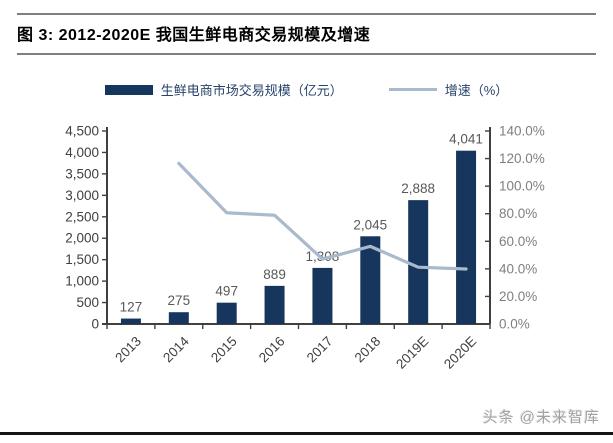  What do you see at coordinates (194, 35) in the screenshot?
I see `figure-title: 图 3: 2012-2020E 我国生鲜电商交易规模及增速` at bounding box center [194, 35].